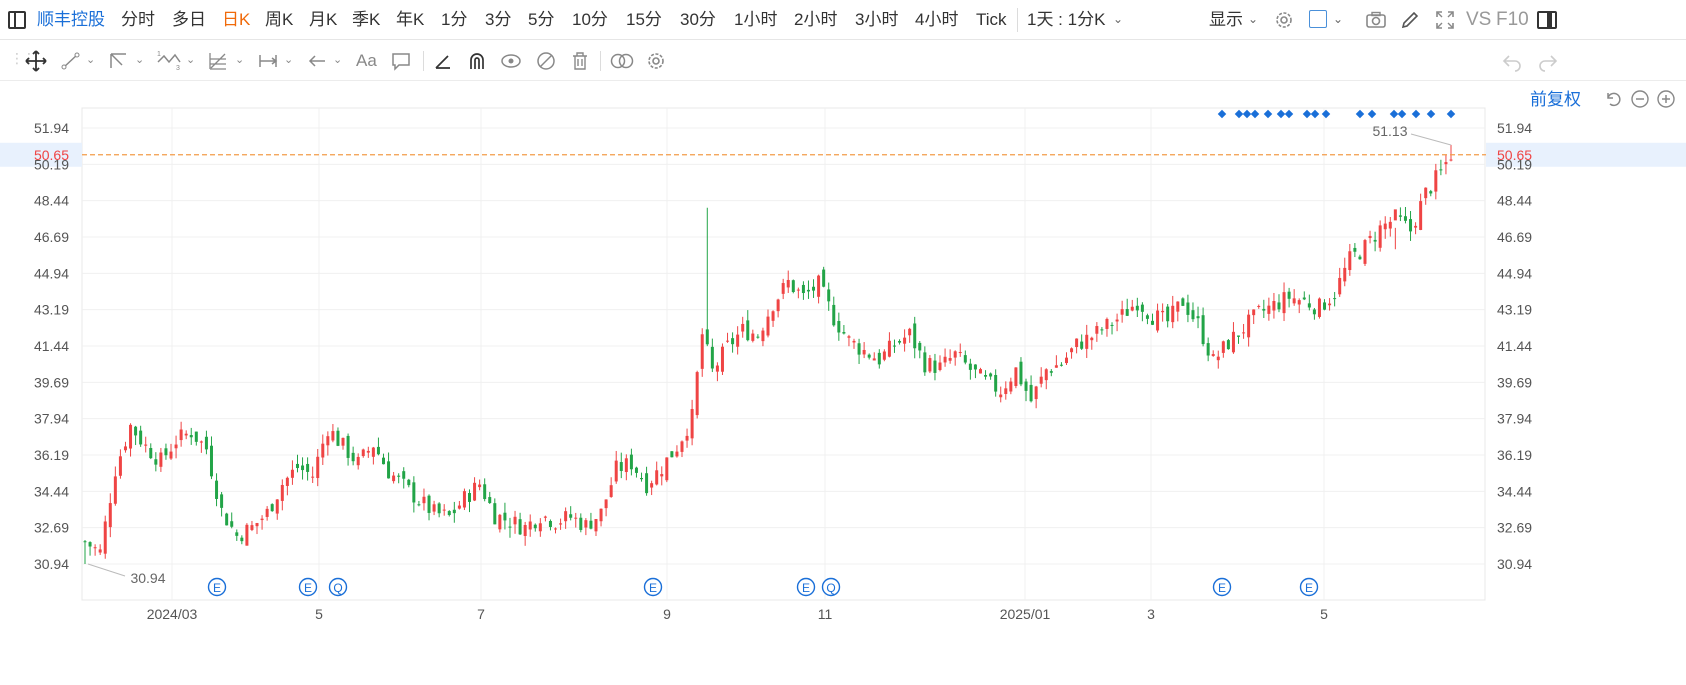 Image resolution: width=1686 pixels, height=685 pixels. I want to click on timeframe-tab: 周K, so click(279, 19).